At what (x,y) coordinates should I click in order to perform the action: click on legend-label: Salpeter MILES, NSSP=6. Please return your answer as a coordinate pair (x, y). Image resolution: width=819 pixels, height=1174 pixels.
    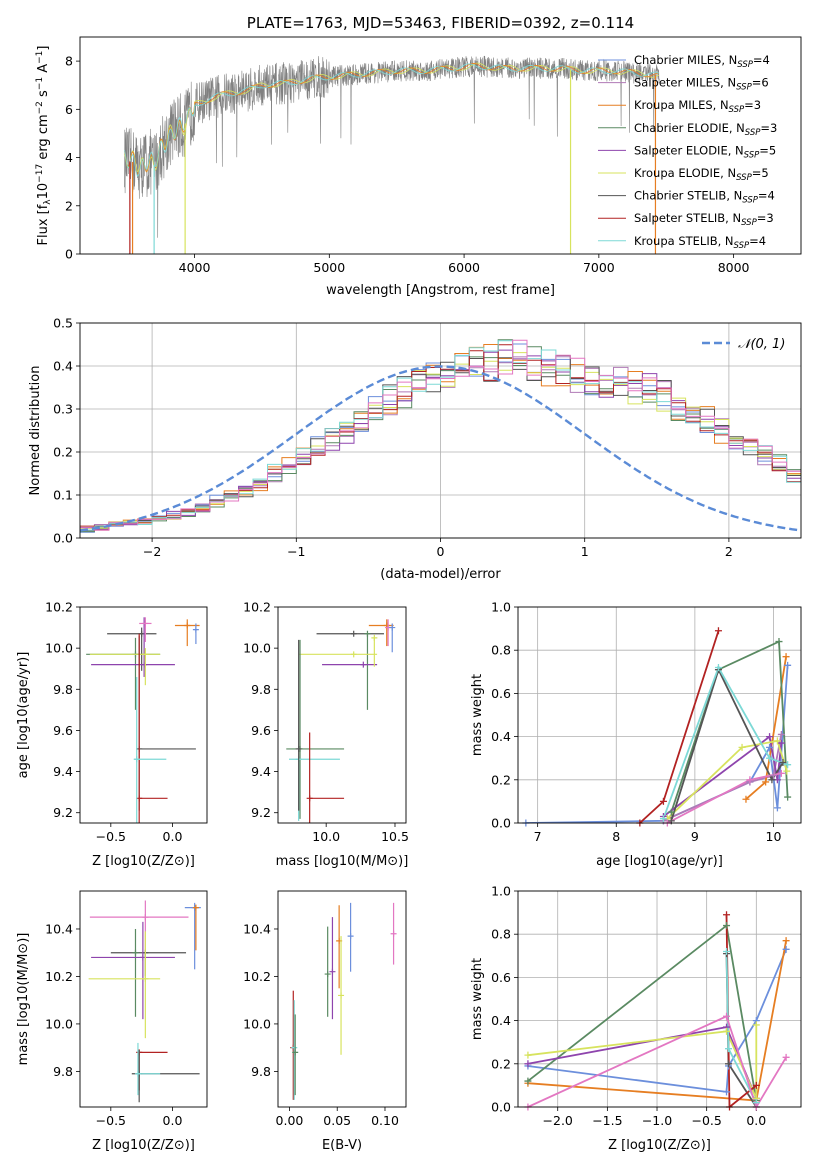
    Looking at the image, I should click on (701, 84).